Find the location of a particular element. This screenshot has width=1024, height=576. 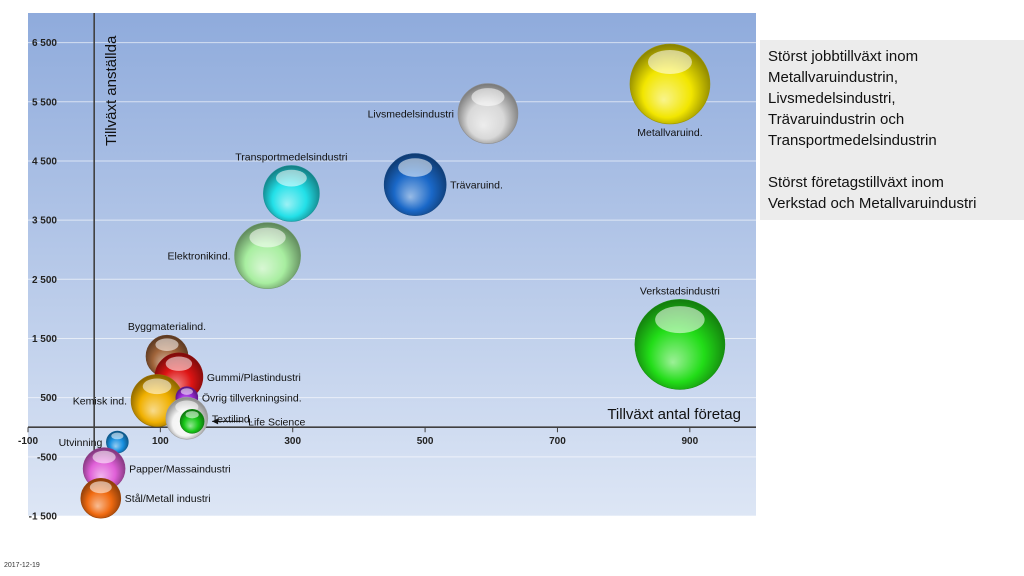

bubble-label: Transportmedelsindustri is located at coordinates (291, 157).